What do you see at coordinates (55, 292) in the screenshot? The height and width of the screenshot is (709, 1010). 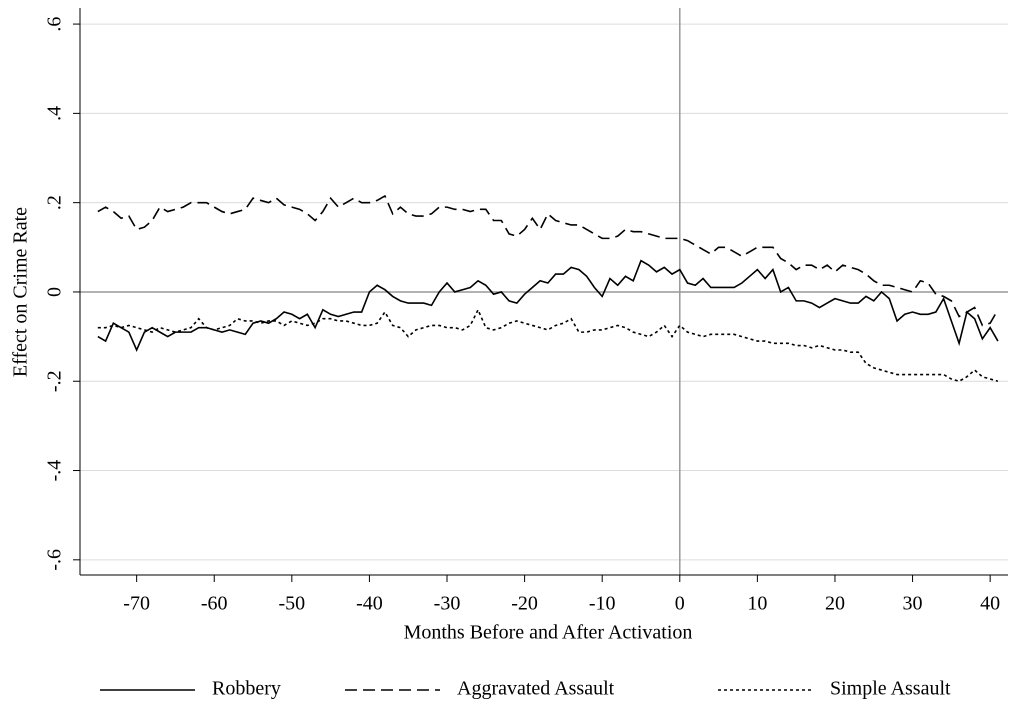 I see `y-tick-label: 0` at bounding box center [55, 292].